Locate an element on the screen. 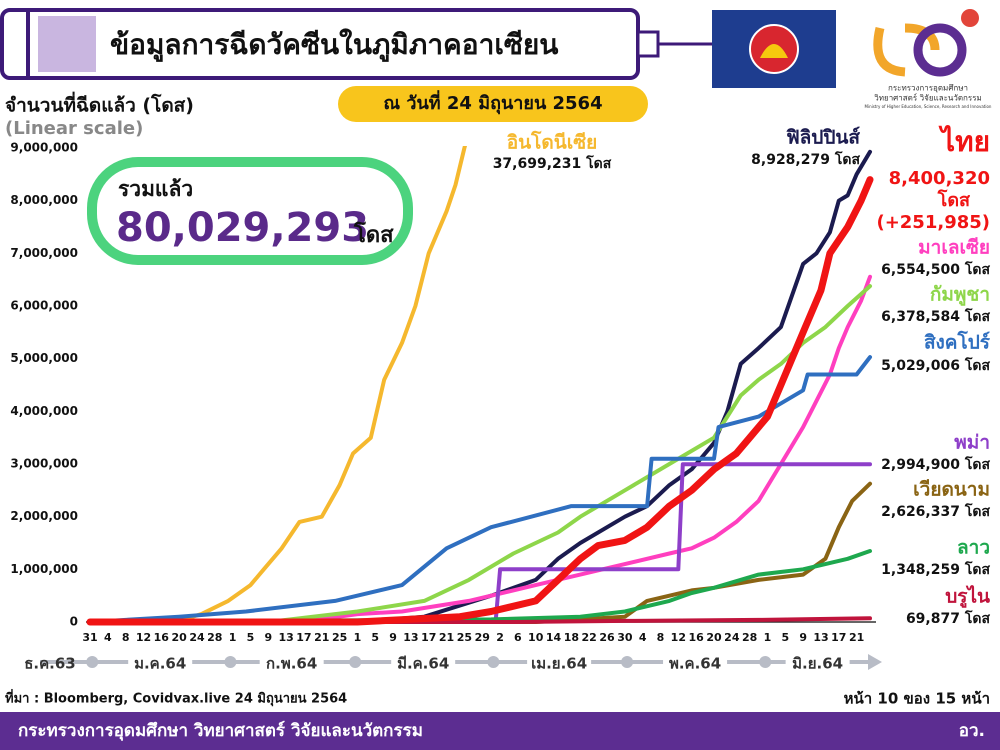  end-value-label: 1,348,259 โดส is located at coordinates (935, 569).